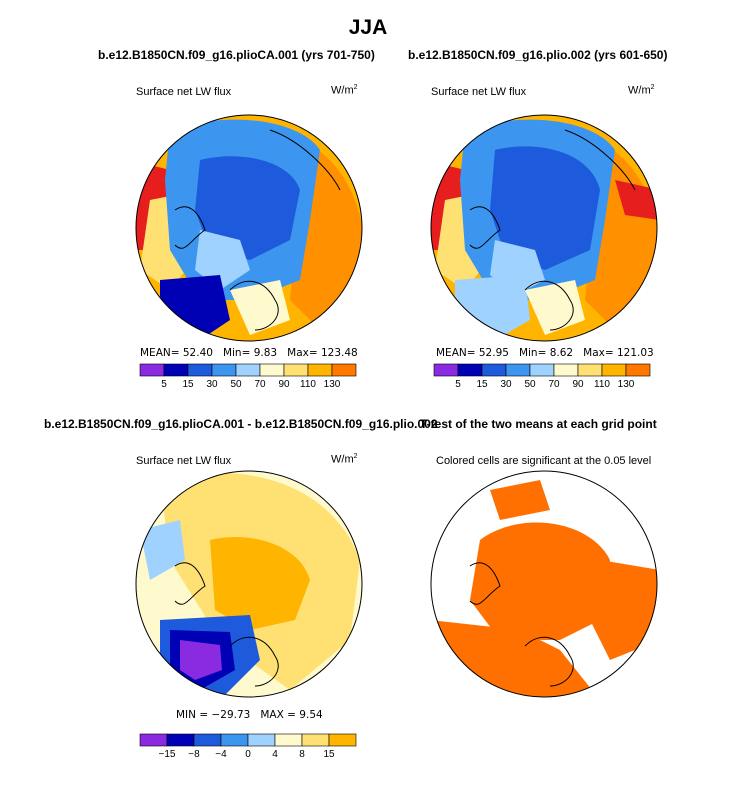  I want to click on panel2-stats: MEAN= 52.95 Min= 8.62 Max= 121.03, so click(545, 353).